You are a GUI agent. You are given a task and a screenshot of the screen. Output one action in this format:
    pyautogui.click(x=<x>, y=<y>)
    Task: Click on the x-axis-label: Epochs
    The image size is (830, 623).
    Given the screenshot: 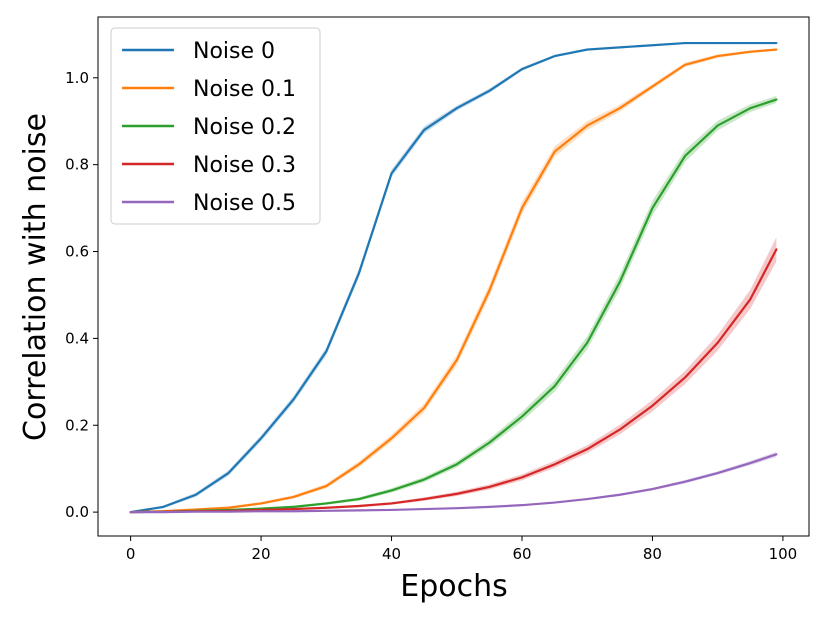 What is the action you would take?
    pyautogui.click(x=454, y=586)
    